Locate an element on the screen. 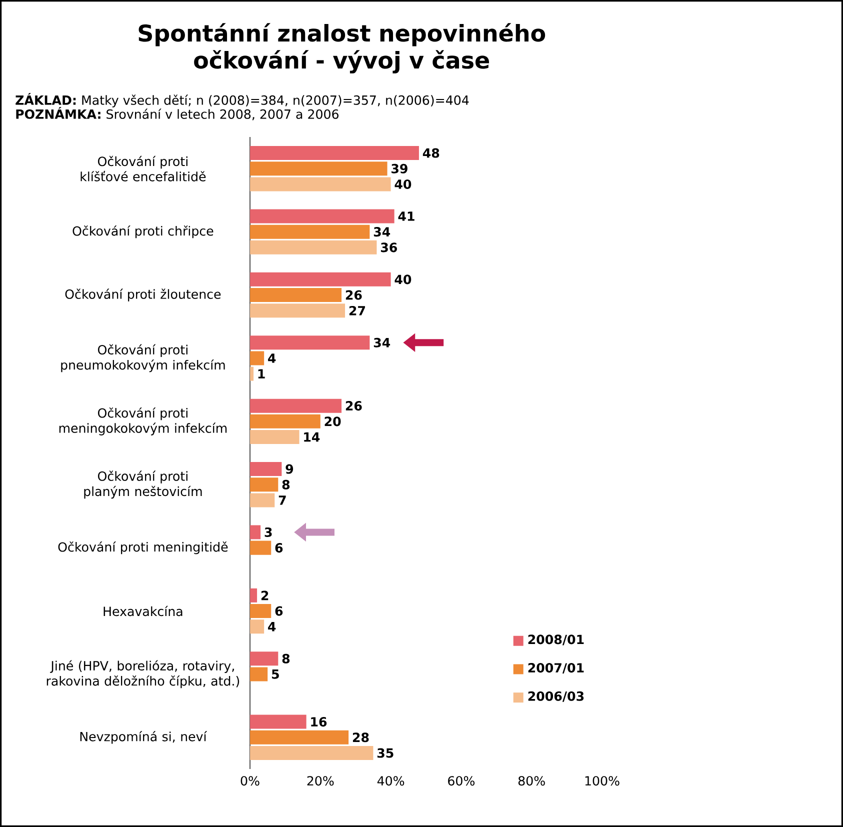 This screenshot has height=827, width=843. x-tick-label: 80% is located at coordinates (531, 781).